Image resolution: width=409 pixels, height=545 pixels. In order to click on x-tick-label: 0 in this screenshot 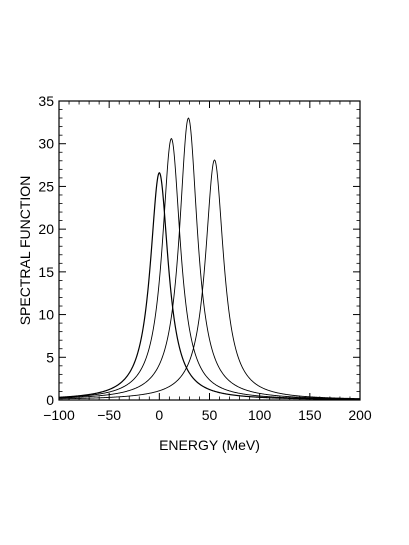, I will do `click(159, 415)`.